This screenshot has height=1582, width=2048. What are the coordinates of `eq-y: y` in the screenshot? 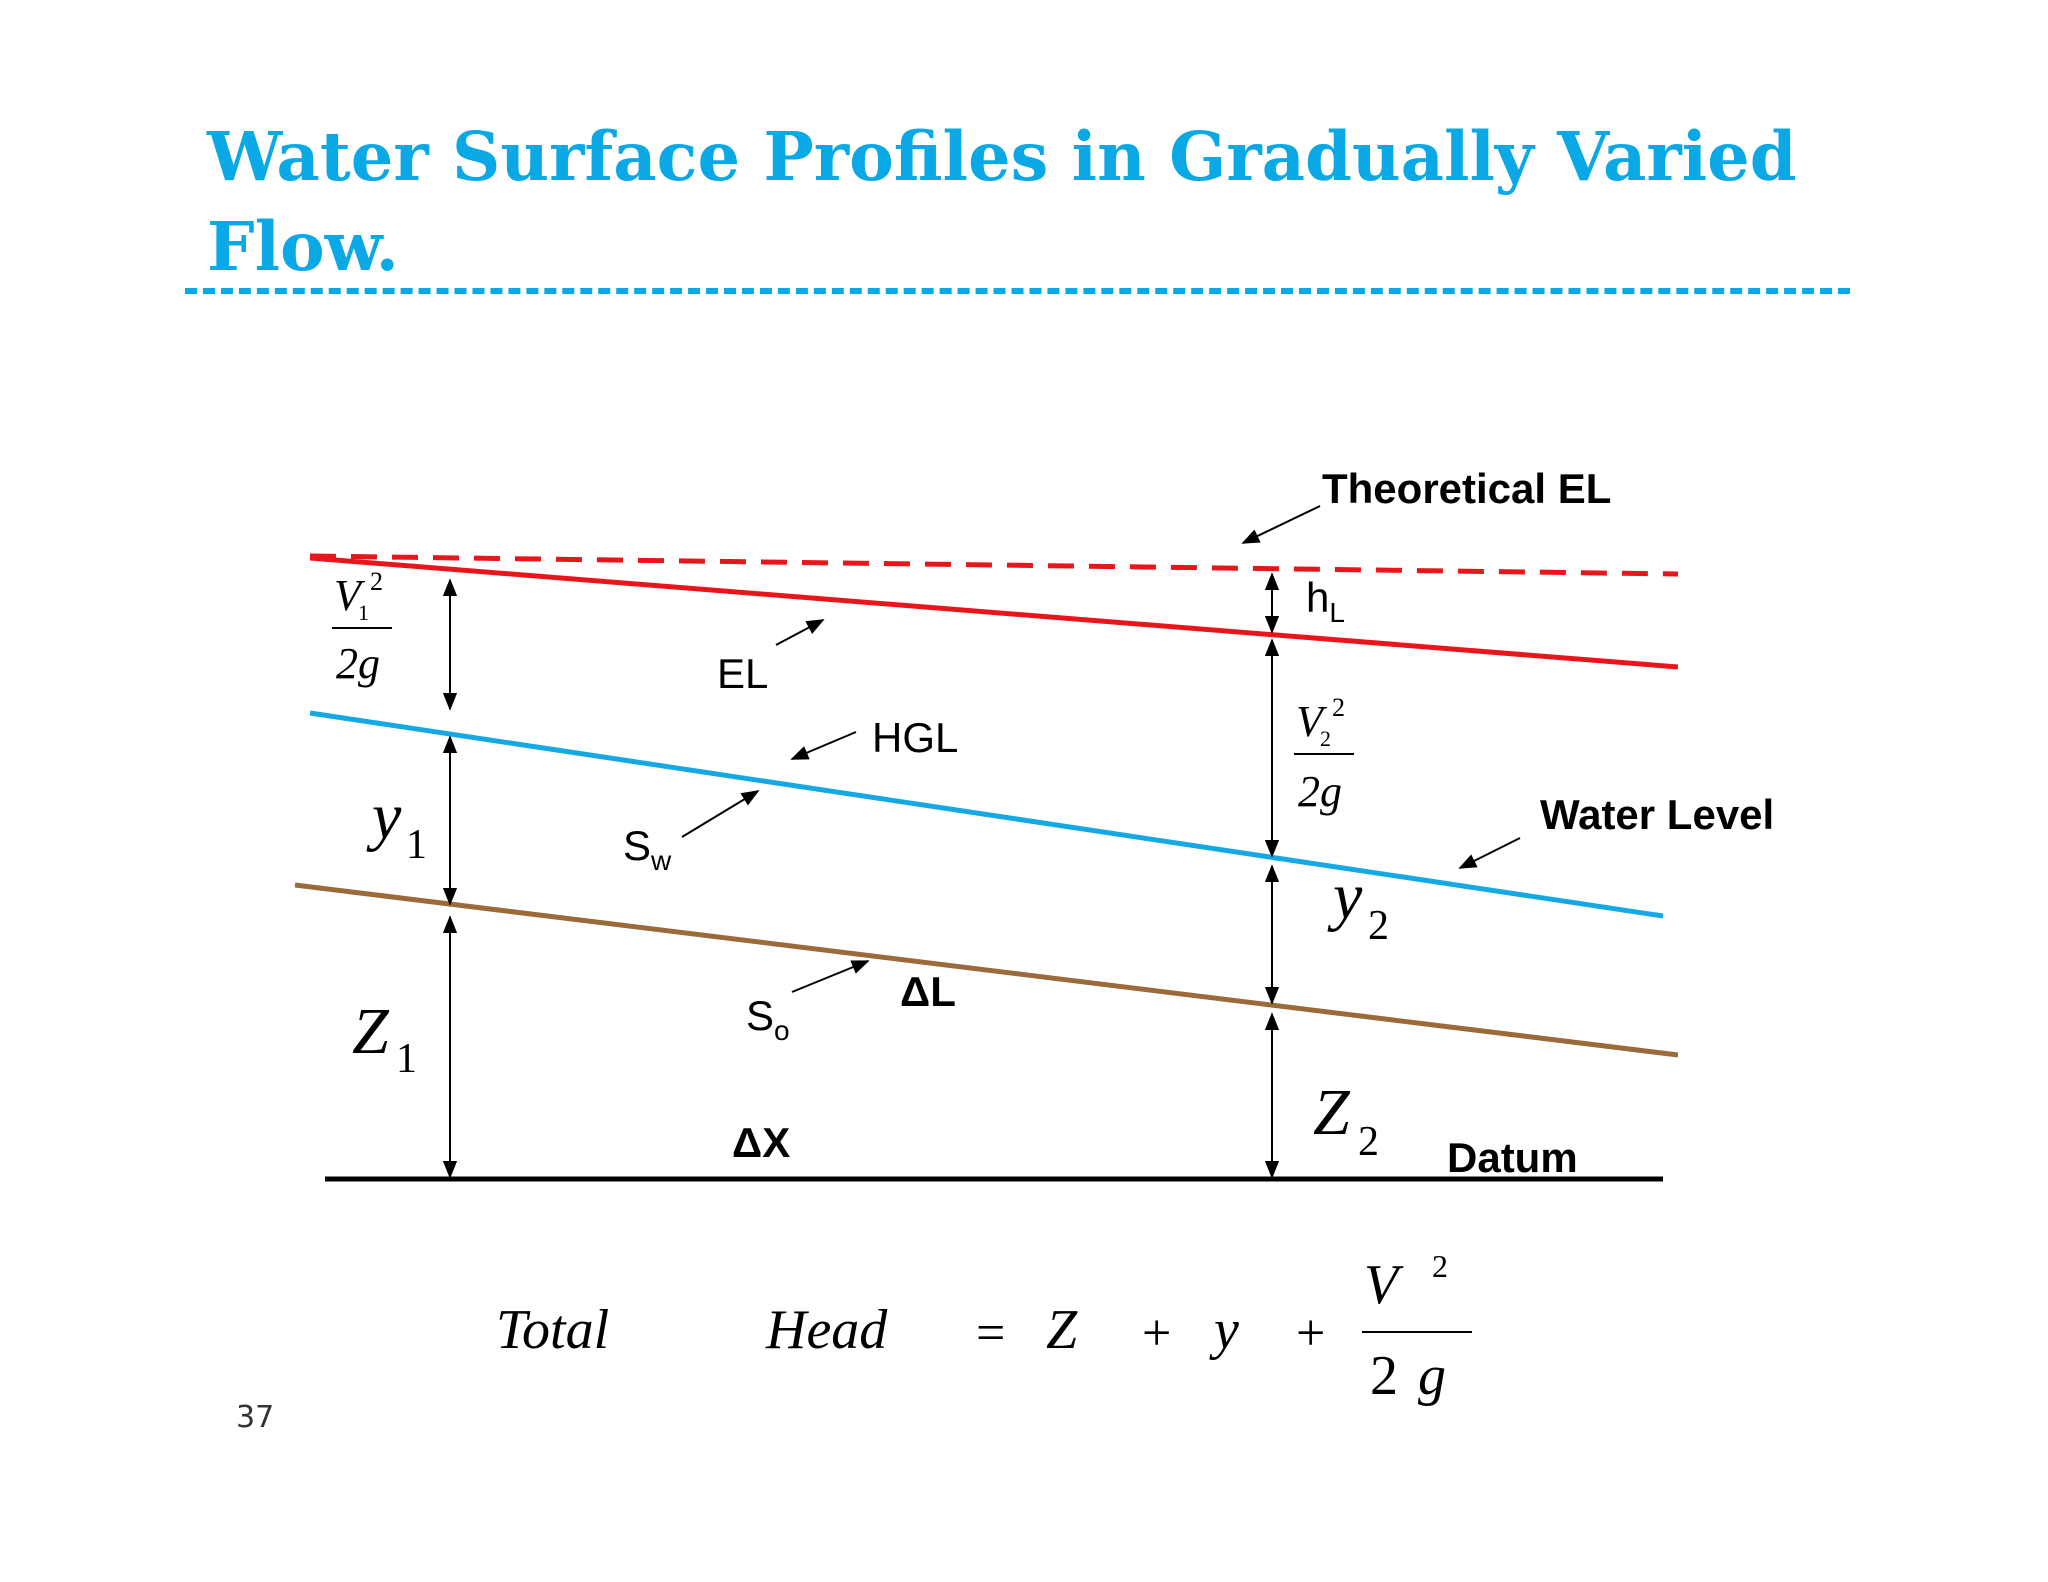 It's located at (1224, 1330).